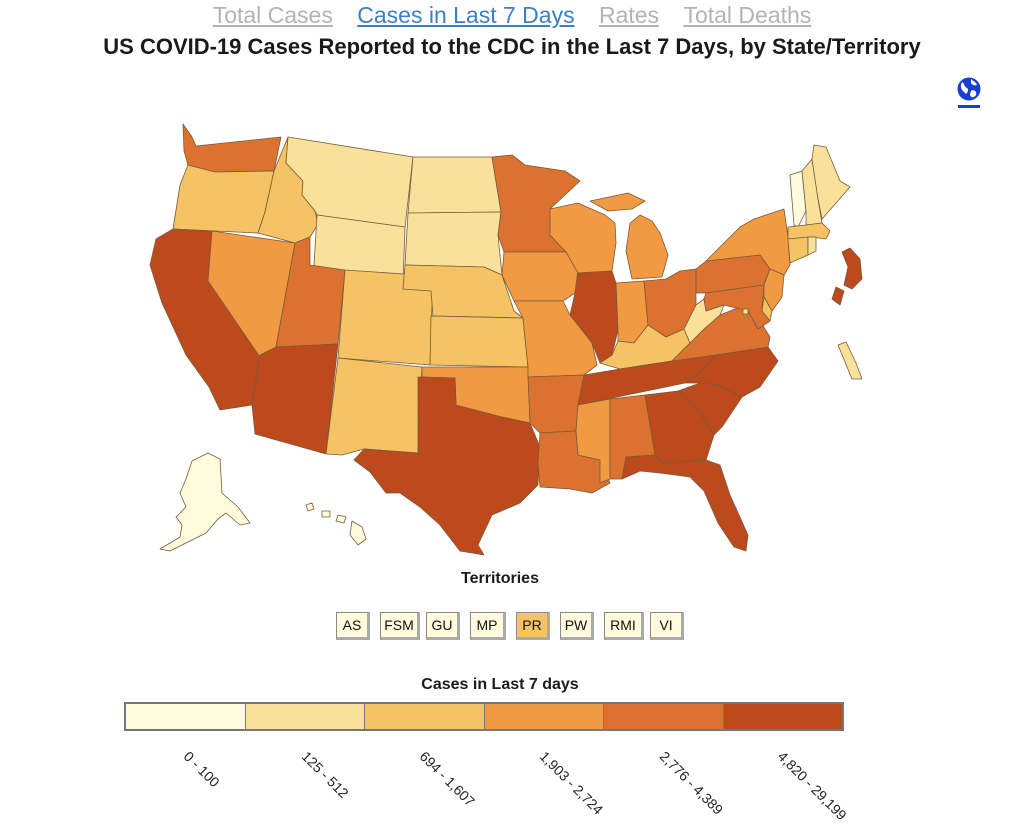 The height and width of the screenshot is (838, 1024). I want to click on state-mi, so click(629, 236).